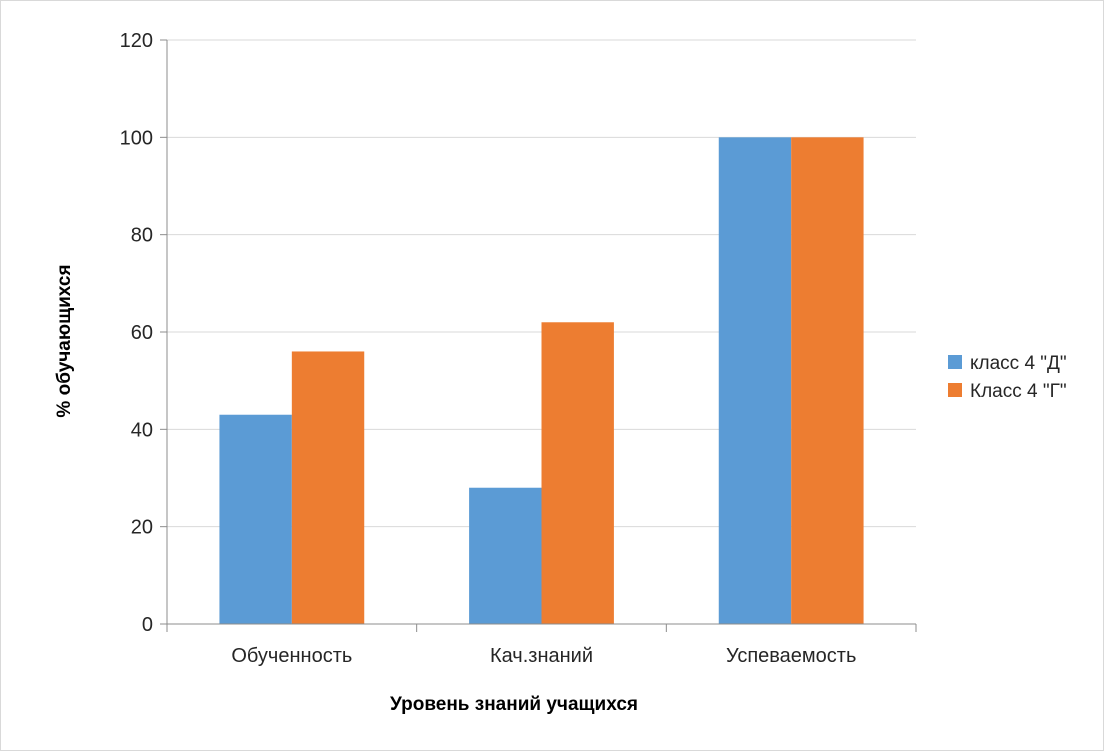 This screenshot has height=751, width=1104. What do you see at coordinates (136, 138) in the screenshot?
I see `y-tick-label: 100` at bounding box center [136, 138].